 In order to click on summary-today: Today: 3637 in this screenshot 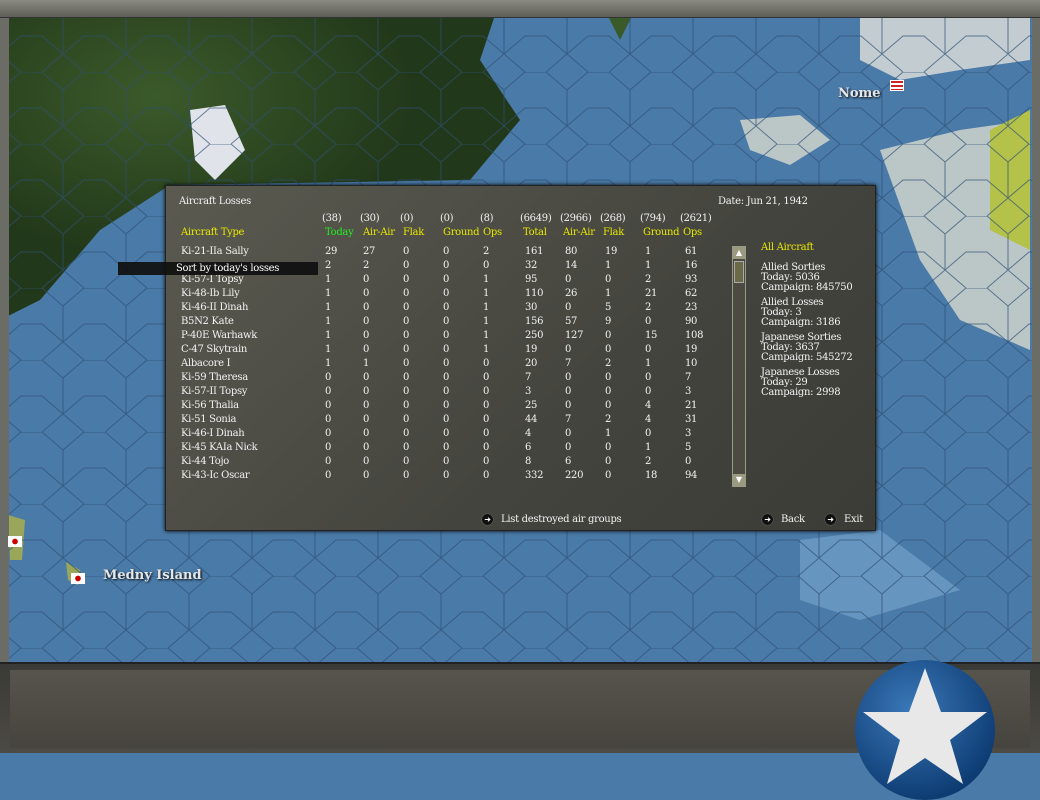, I will do `click(790, 347)`.